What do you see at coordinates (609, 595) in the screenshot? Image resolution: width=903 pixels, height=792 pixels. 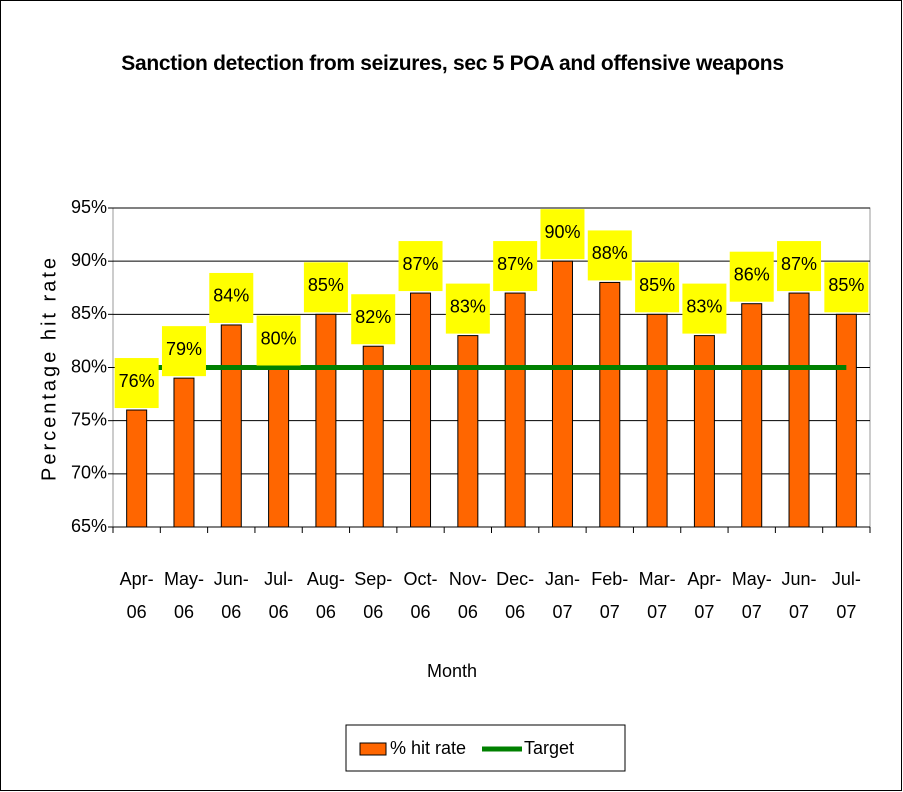 I see `x-tick-label: Feb-07` at bounding box center [609, 595].